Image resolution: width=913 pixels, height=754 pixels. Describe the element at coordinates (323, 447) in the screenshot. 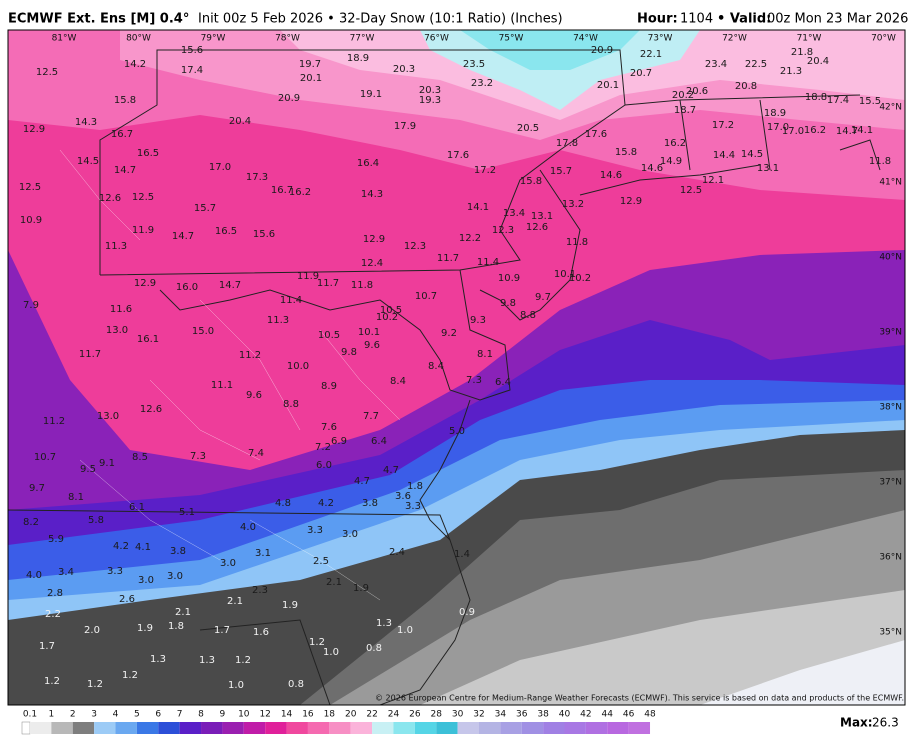

I see `snow-total: 7.2` at that location.